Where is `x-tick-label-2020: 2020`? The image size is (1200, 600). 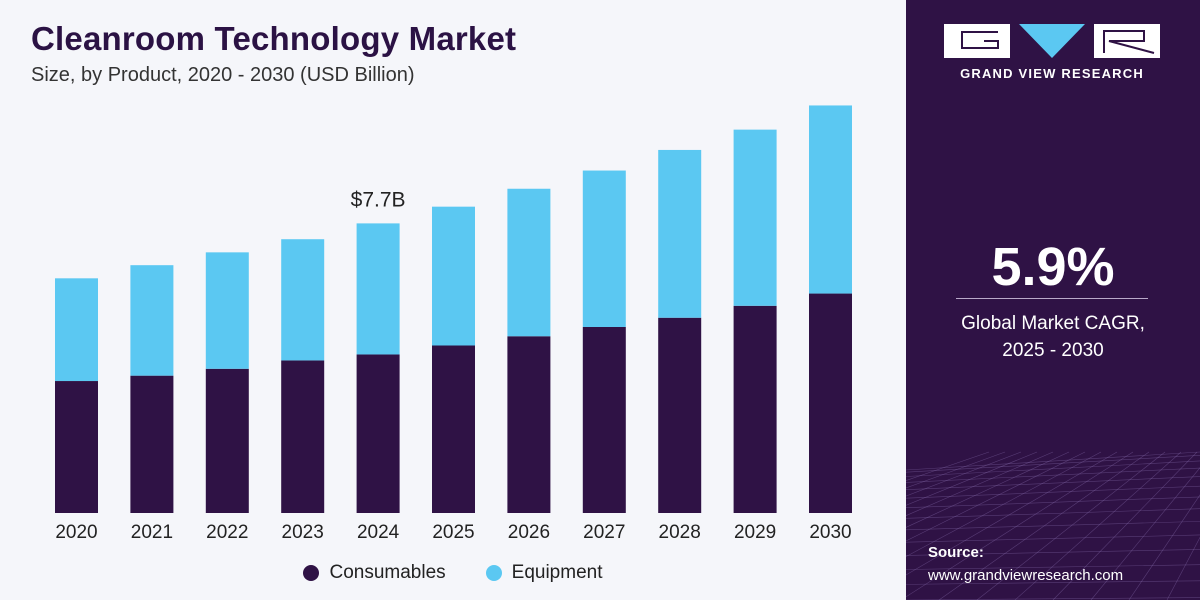 x-tick-label-2020: 2020 is located at coordinates (76, 532).